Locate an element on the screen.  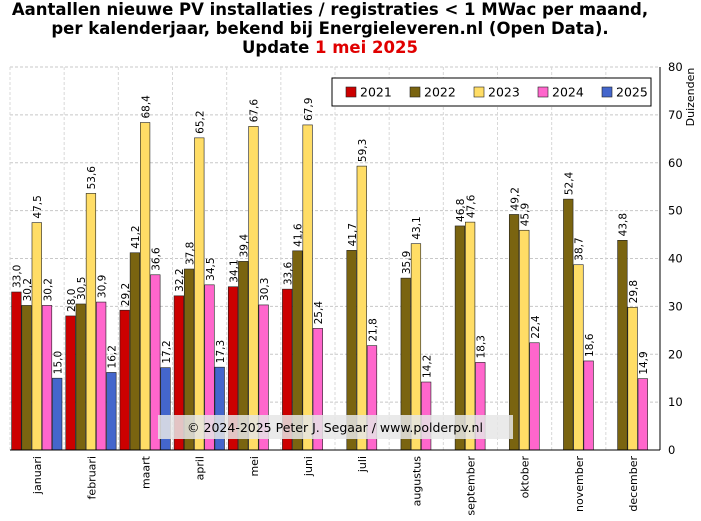
data-label: 15,0 is located at coordinates (58, 362).